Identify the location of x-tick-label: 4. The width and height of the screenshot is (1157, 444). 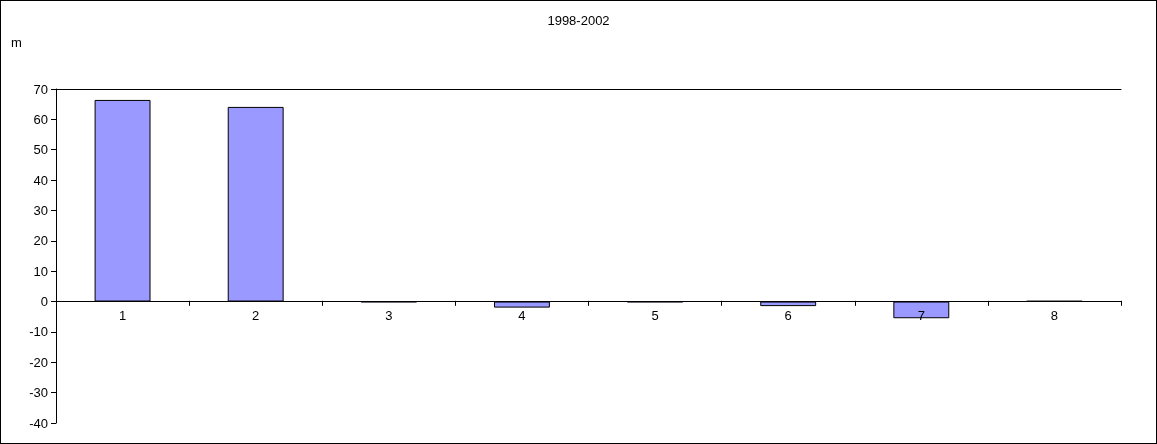
(522, 315).